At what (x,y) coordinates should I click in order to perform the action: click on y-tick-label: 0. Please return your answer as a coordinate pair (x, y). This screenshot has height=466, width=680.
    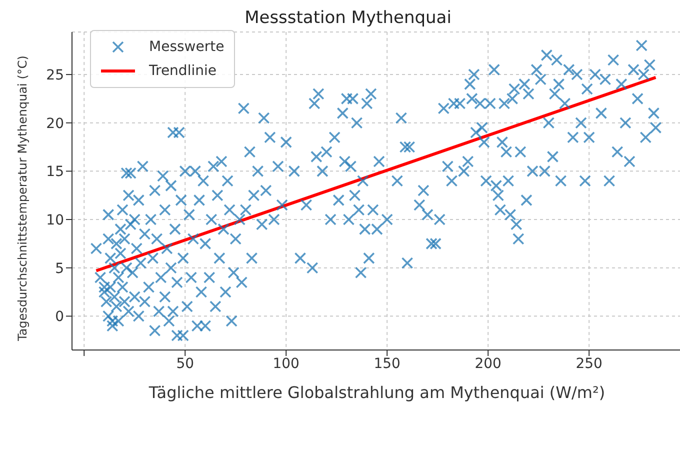
    Looking at the image, I should click on (59, 317).